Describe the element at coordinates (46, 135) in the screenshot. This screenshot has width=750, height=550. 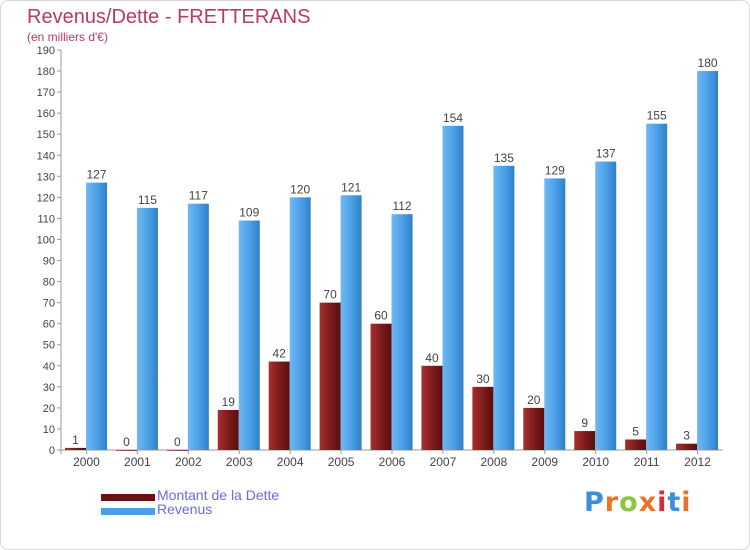
I see `y-tick-label: 150` at that location.